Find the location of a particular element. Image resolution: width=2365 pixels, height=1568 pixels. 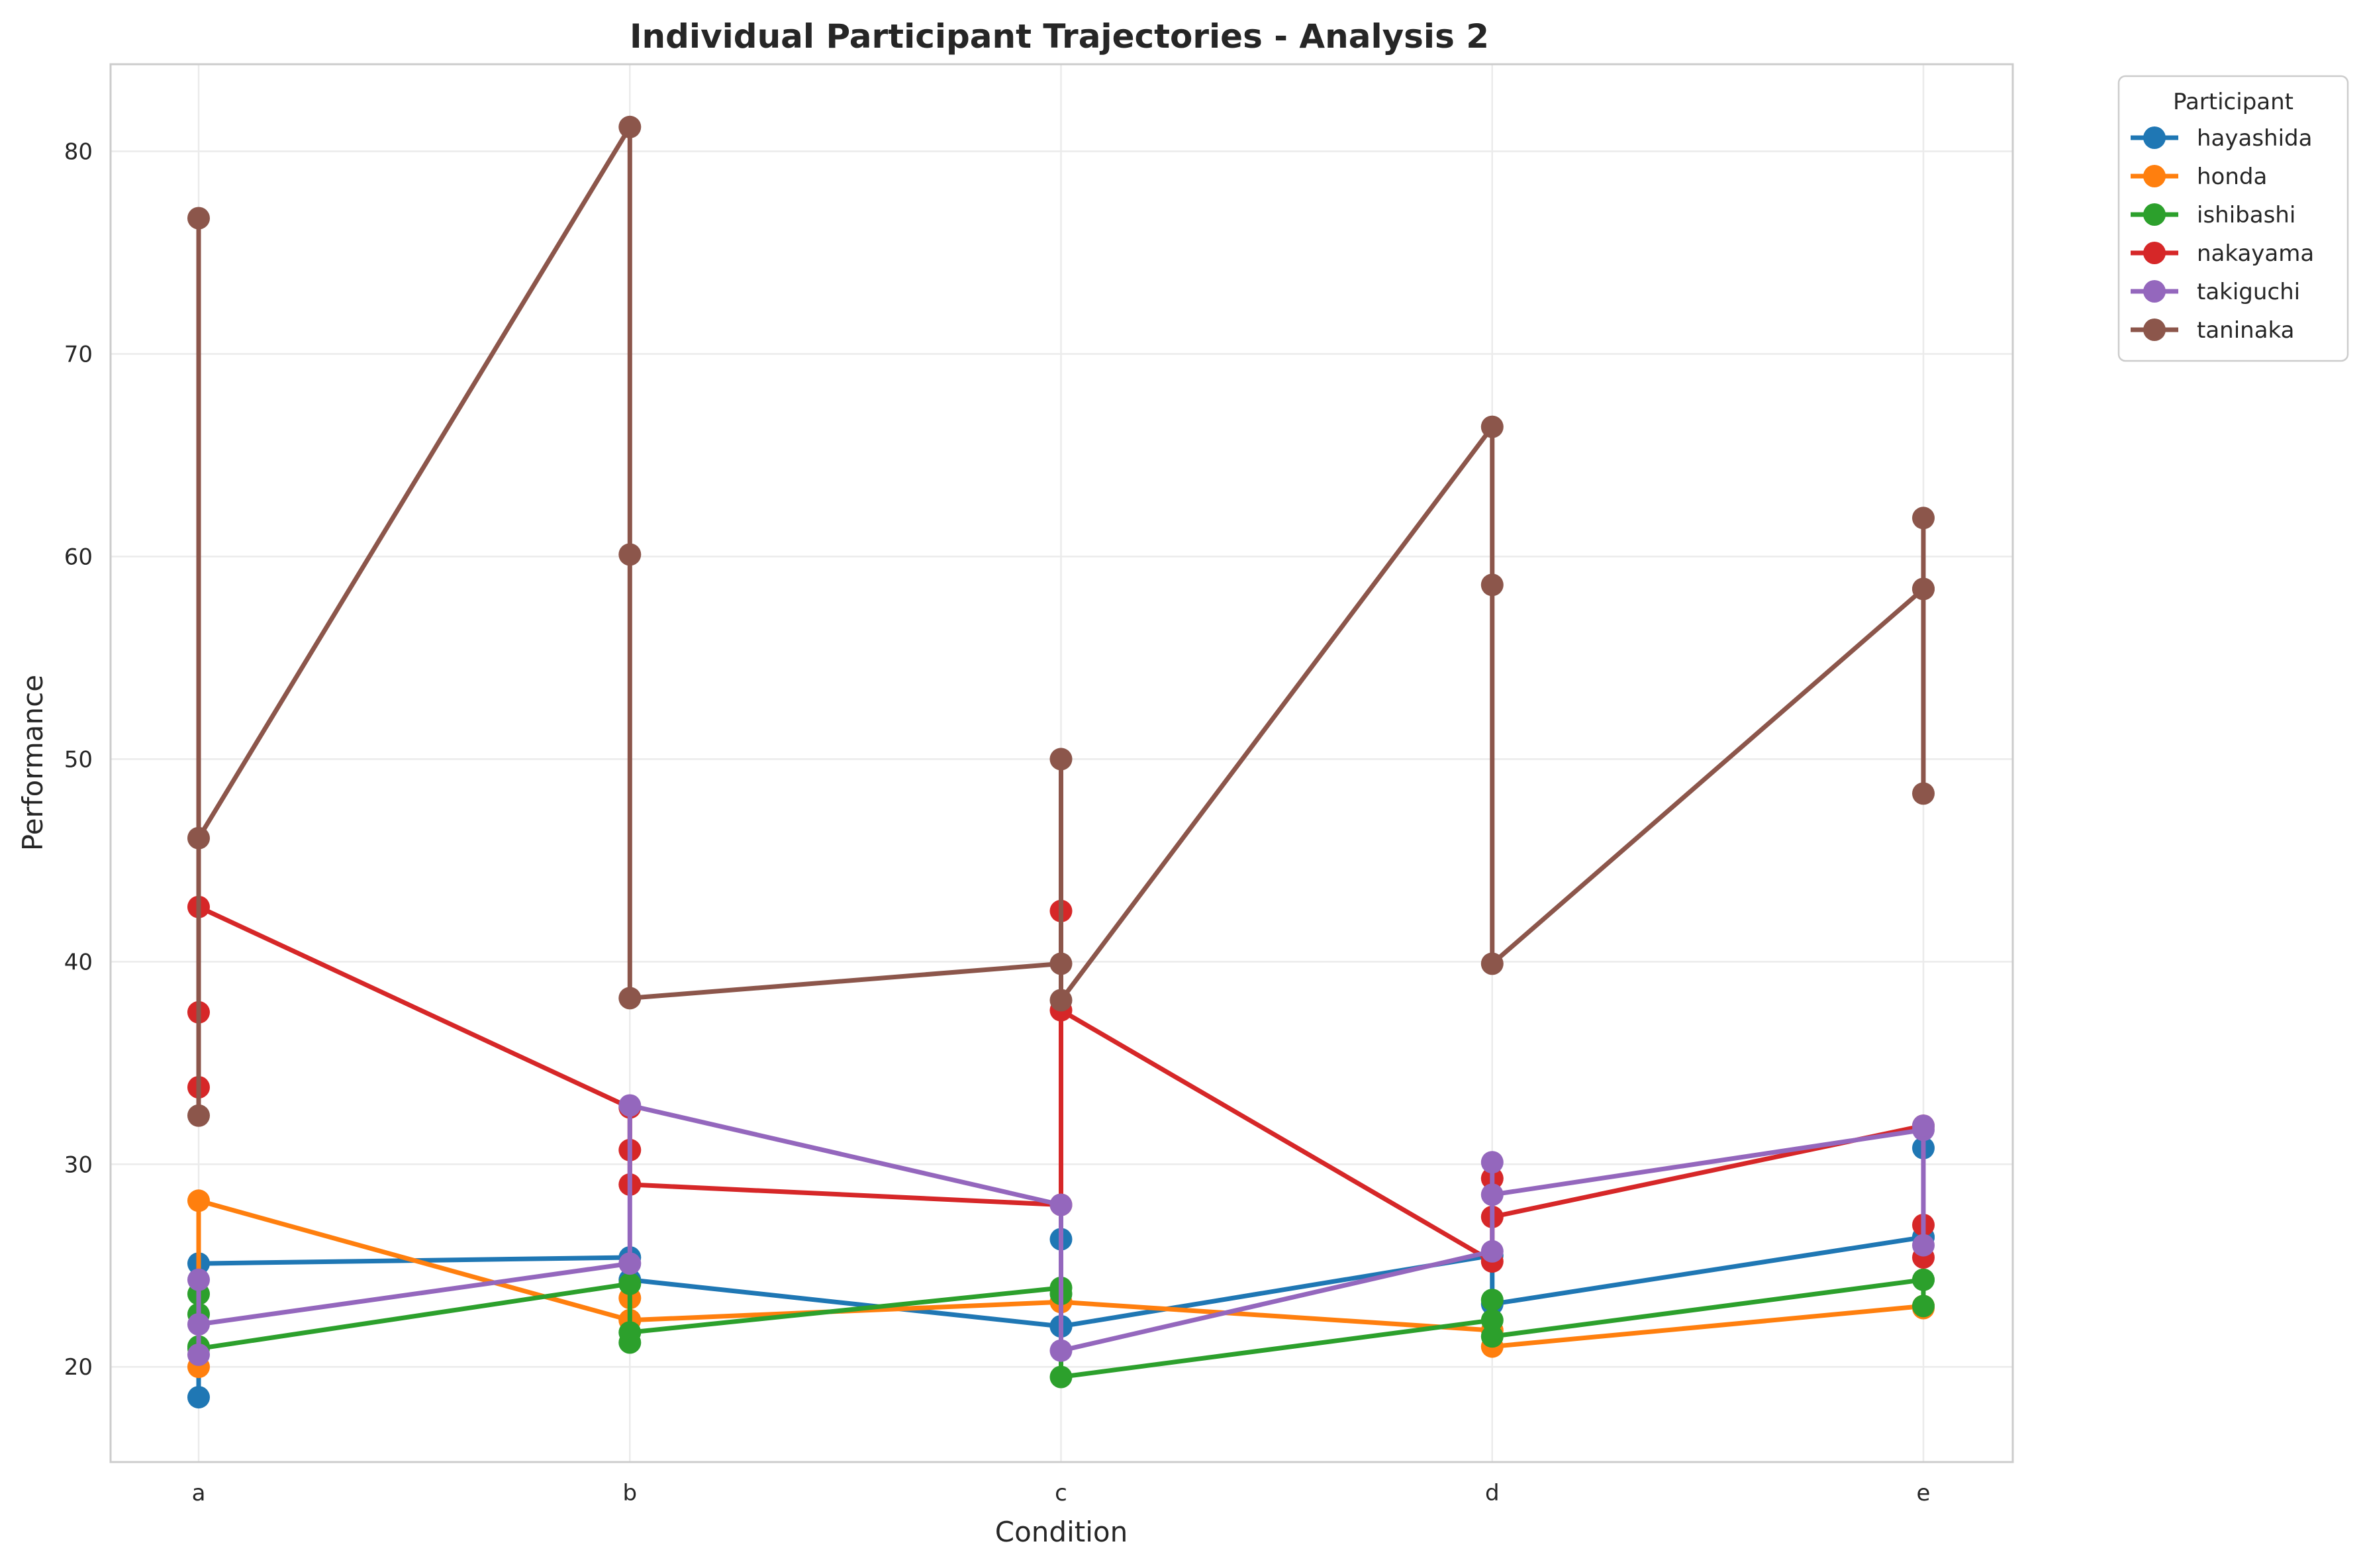

legend-label: ishibashi is located at coordinates (2246, 215).